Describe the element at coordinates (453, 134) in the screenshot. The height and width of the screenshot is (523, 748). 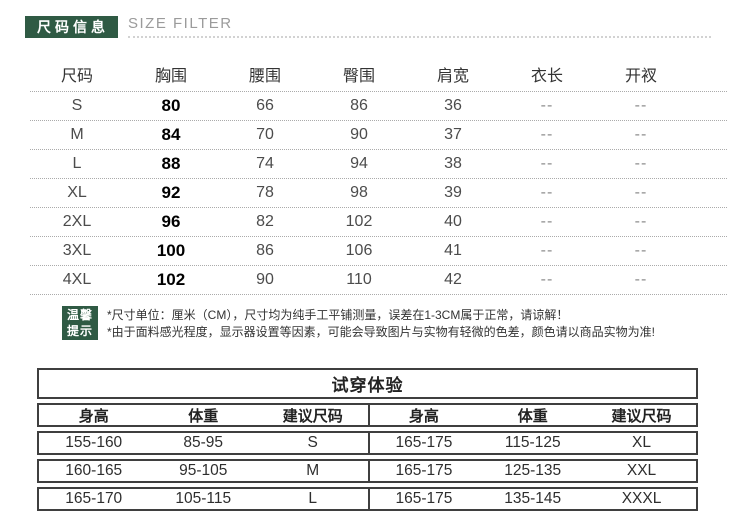
I see `shoulder-value: 37` at that location.